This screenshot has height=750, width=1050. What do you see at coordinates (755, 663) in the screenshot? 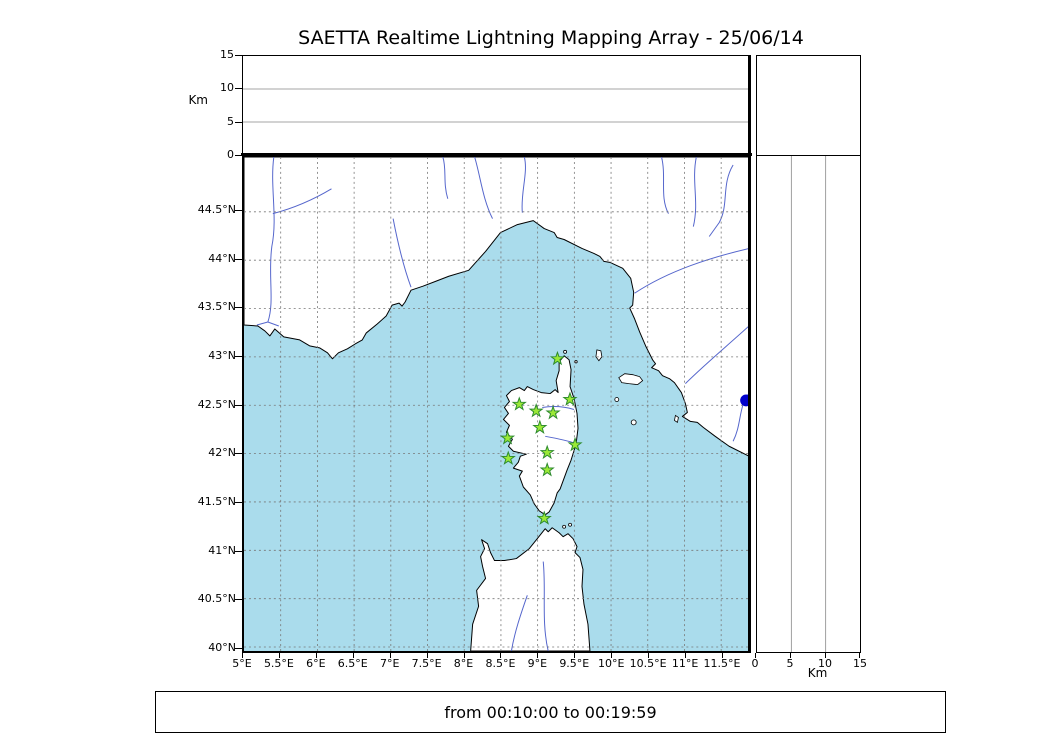
I see `altitude-tick-label-right: 0` at bounding box center [755, 663].